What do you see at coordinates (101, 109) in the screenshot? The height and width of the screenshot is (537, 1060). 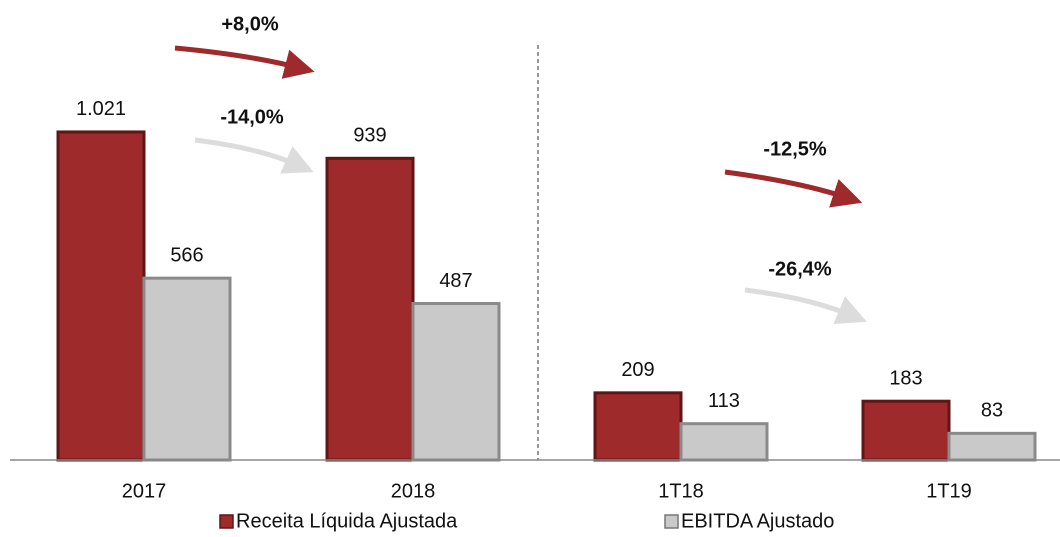 I see `value-label: 1.021` at bounding box center [101, 109].